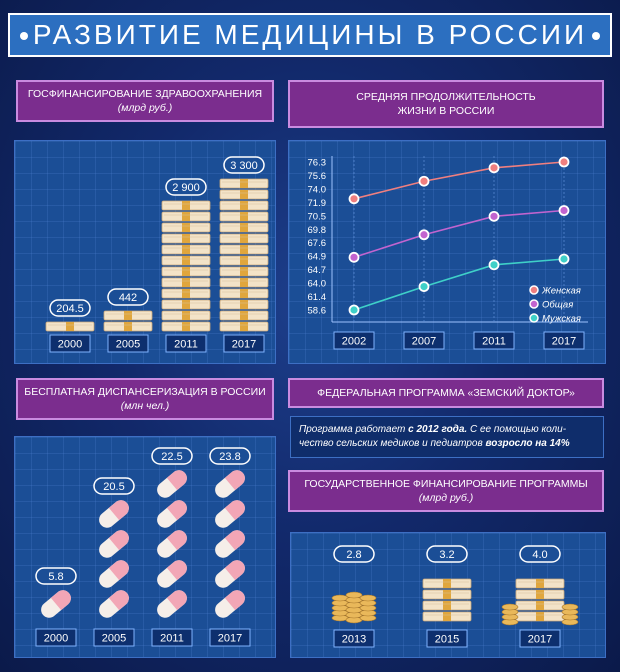 This screenshot has height=672, width=620. I want to click on legend-marker, so click(534, 318).